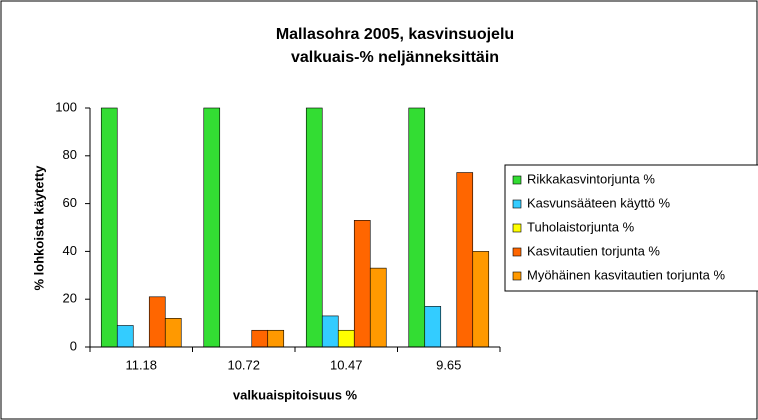 This screenshot has height=420, width=758. I want to click on y-tick-label: 100, so click(66, 106).